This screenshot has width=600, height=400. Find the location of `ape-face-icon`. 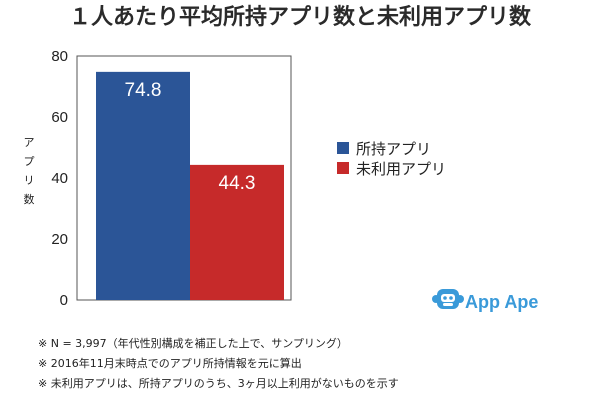

ape-face-icon is located at coordinates (448, 299).